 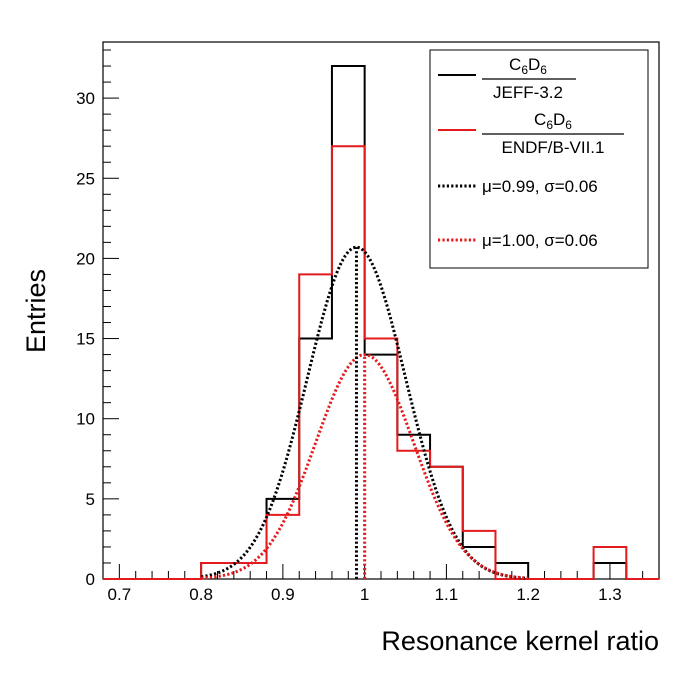 I want to click on legend-entry-fit-endf: μ=1.00, σ=0.06, so click(x=518, y=240).